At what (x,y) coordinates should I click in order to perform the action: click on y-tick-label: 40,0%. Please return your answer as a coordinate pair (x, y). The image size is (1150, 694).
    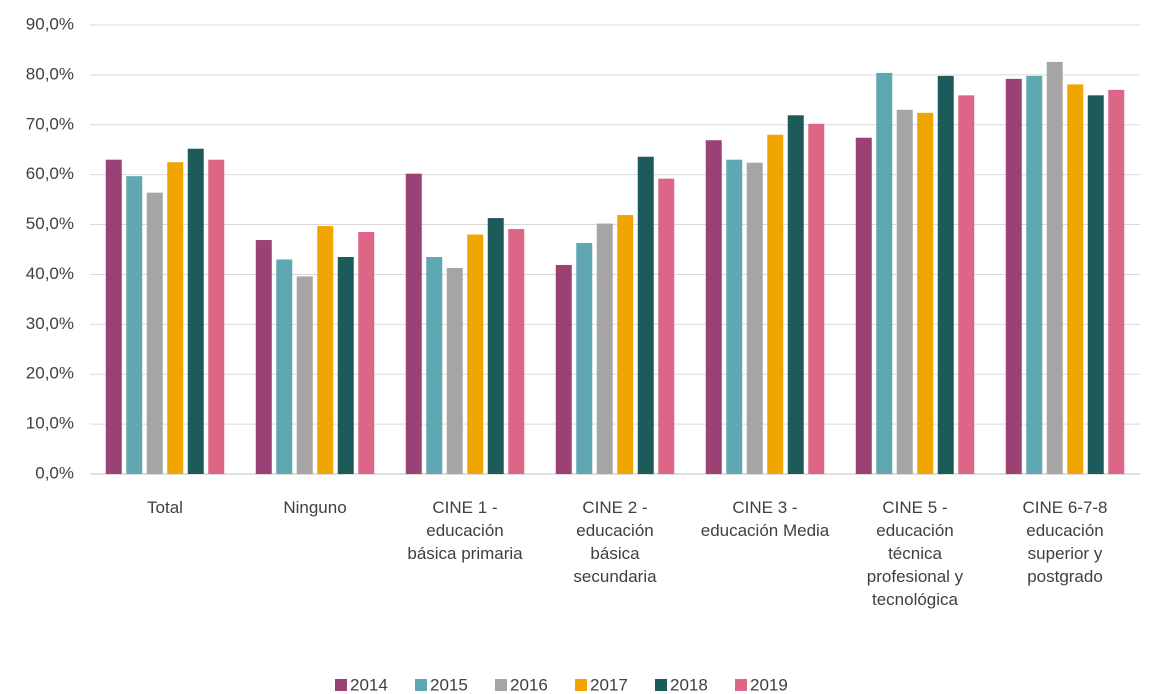
    Looking at the image, I should click on (50, 273).